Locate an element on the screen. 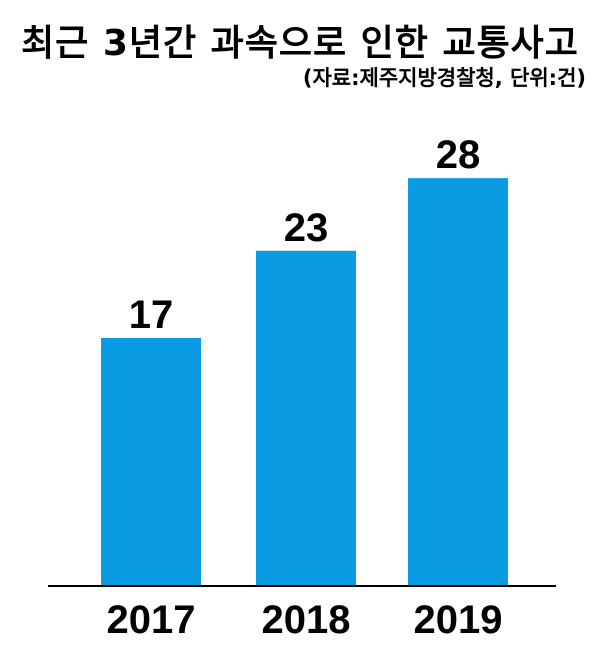  x-tick-label-2019: 2019 is located at coordinates (458, 620).